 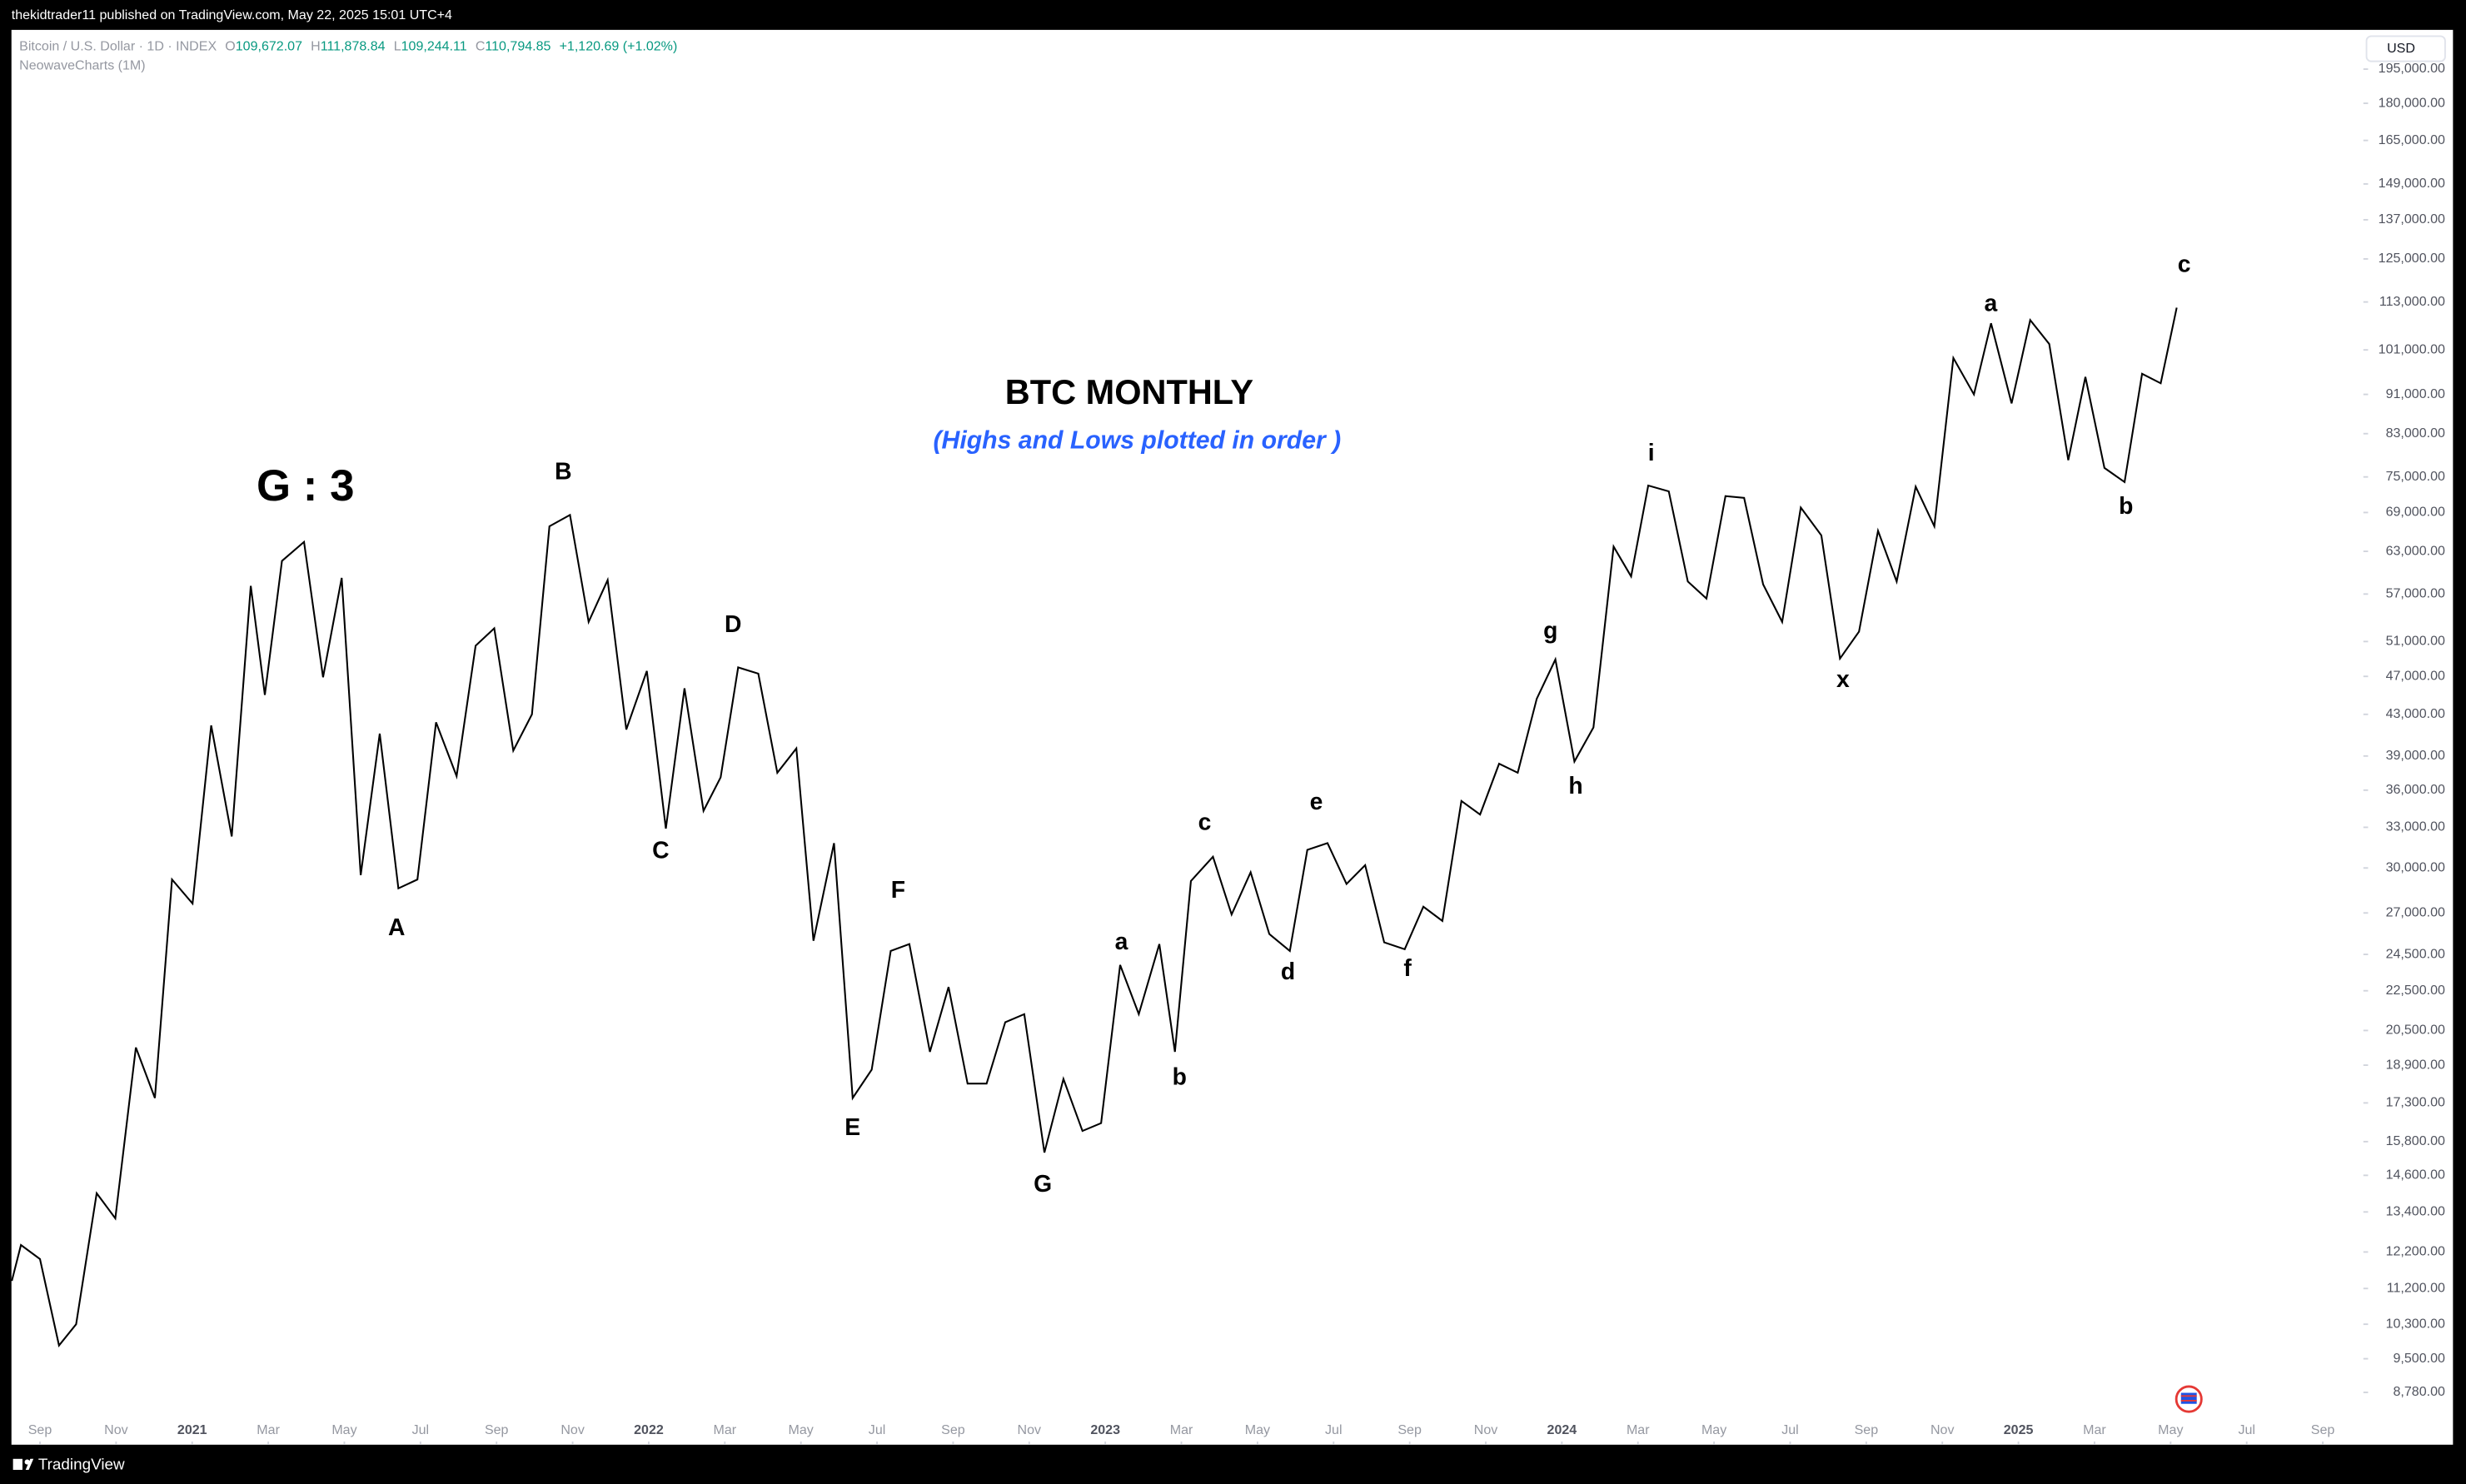 I want to click on y-tick-label: 24,500.00, so click(x=2415, y=953).